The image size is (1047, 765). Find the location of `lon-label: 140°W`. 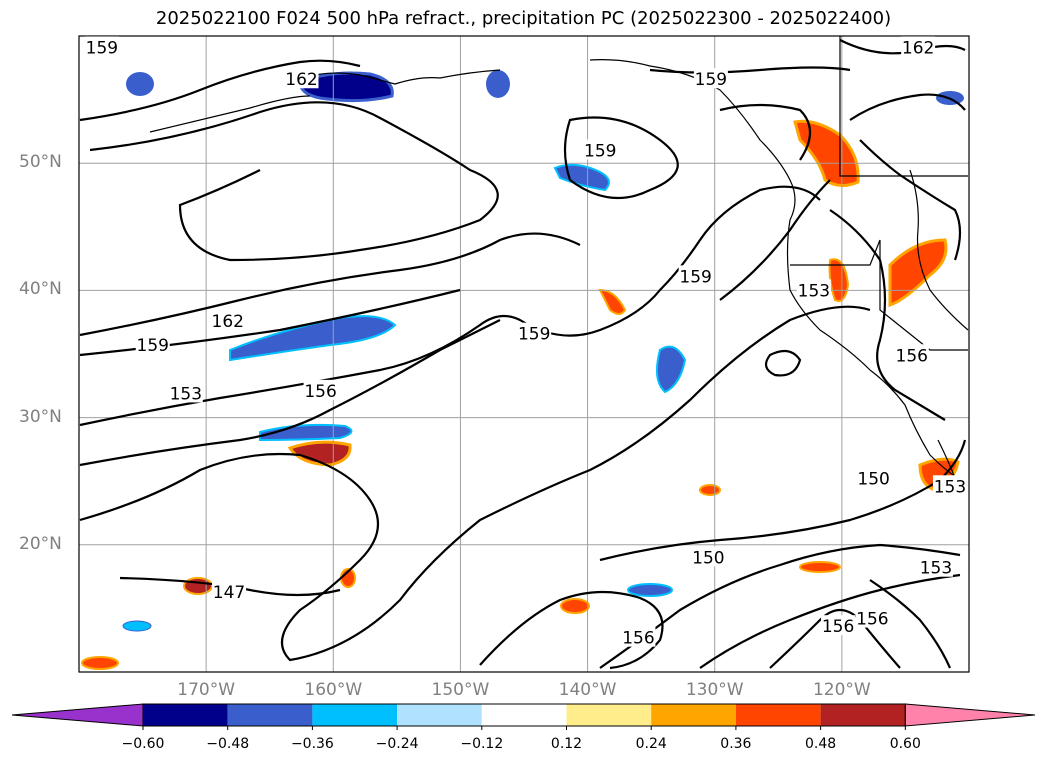

lon-label: 140°W is located at coordinates (587, 690).